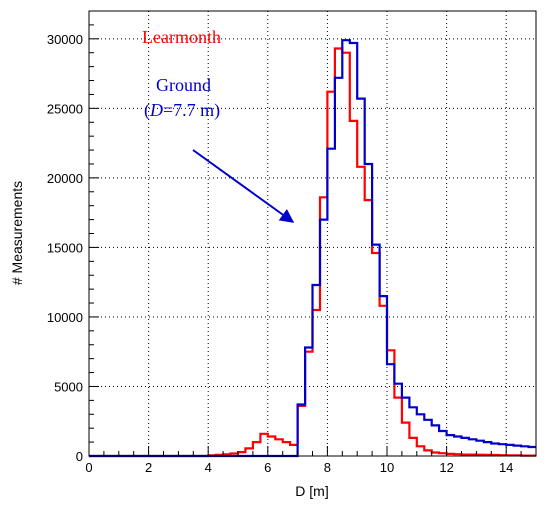 The width and height of the screenshot is (547, 507). What do you see at coordinates (243, 186) in the screenshot?
I see `ground-arrow` at bounding box center [243, 186].